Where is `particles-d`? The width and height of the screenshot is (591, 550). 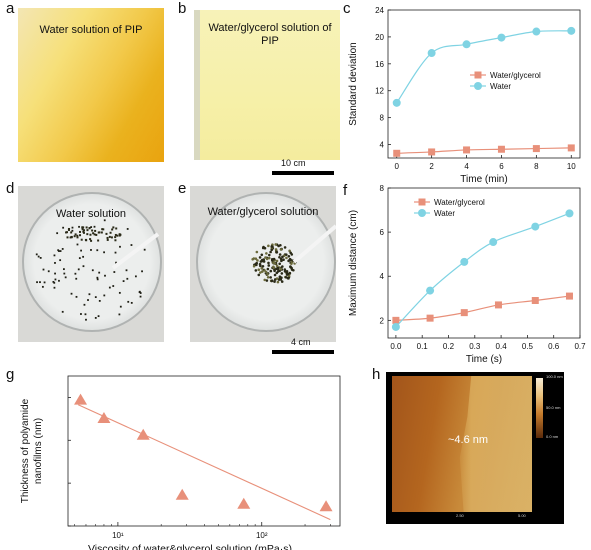 particles-d is located at coordinates (97, 270).